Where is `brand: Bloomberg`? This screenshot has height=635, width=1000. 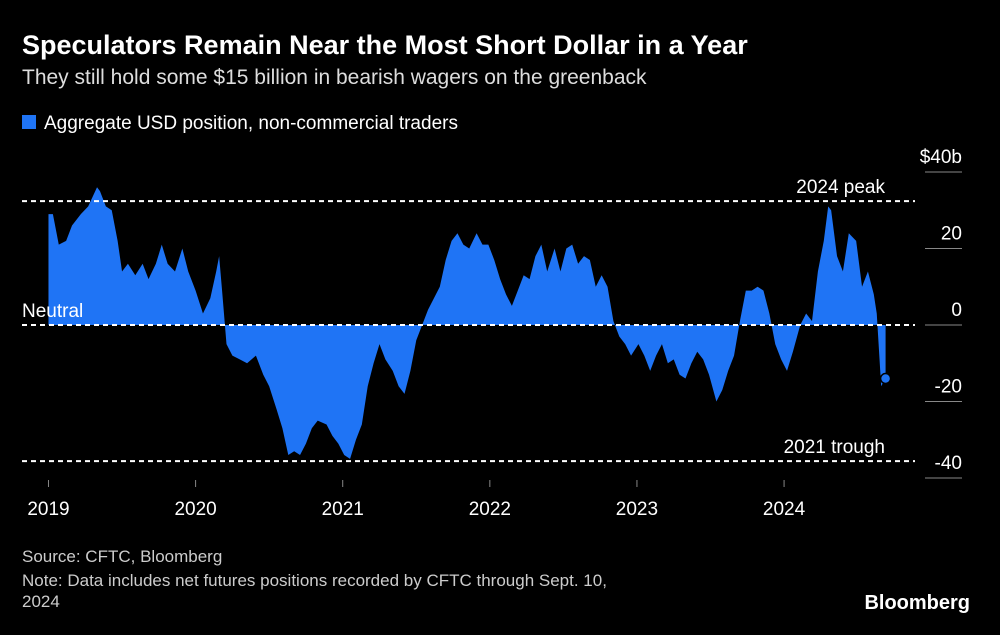 brand: Bloomberg is located at coordinates (917, 603).